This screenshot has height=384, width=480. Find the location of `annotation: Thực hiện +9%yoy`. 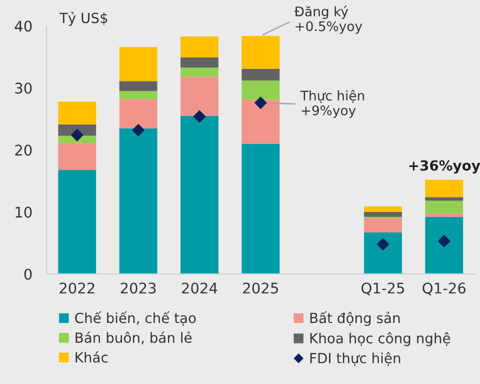

annotation: Thực hiện +9%yoy is located at coordinates (332, 104).